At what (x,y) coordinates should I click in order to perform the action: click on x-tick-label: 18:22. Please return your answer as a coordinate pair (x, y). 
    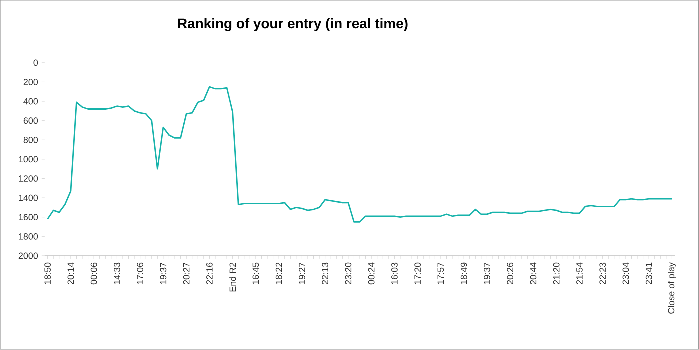
    Looking at the image, I should click on (279, 273).